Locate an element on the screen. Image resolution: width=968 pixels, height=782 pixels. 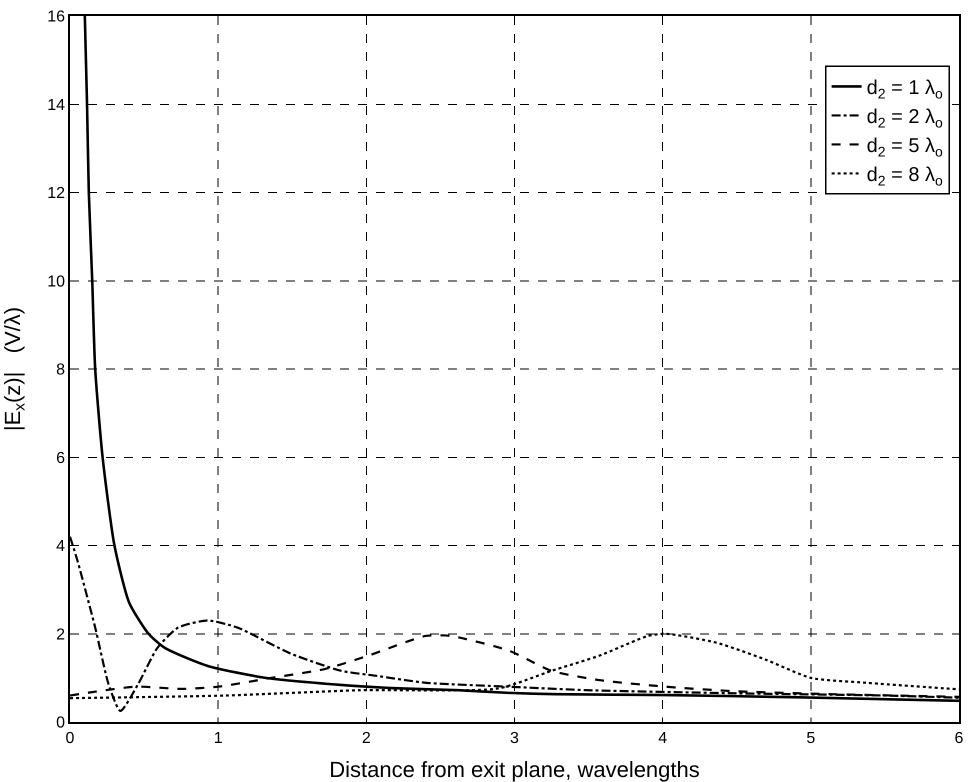
legend-label: d$_{2}$ = 2 λ$_{o}$ is located at coordinates (905, 118).